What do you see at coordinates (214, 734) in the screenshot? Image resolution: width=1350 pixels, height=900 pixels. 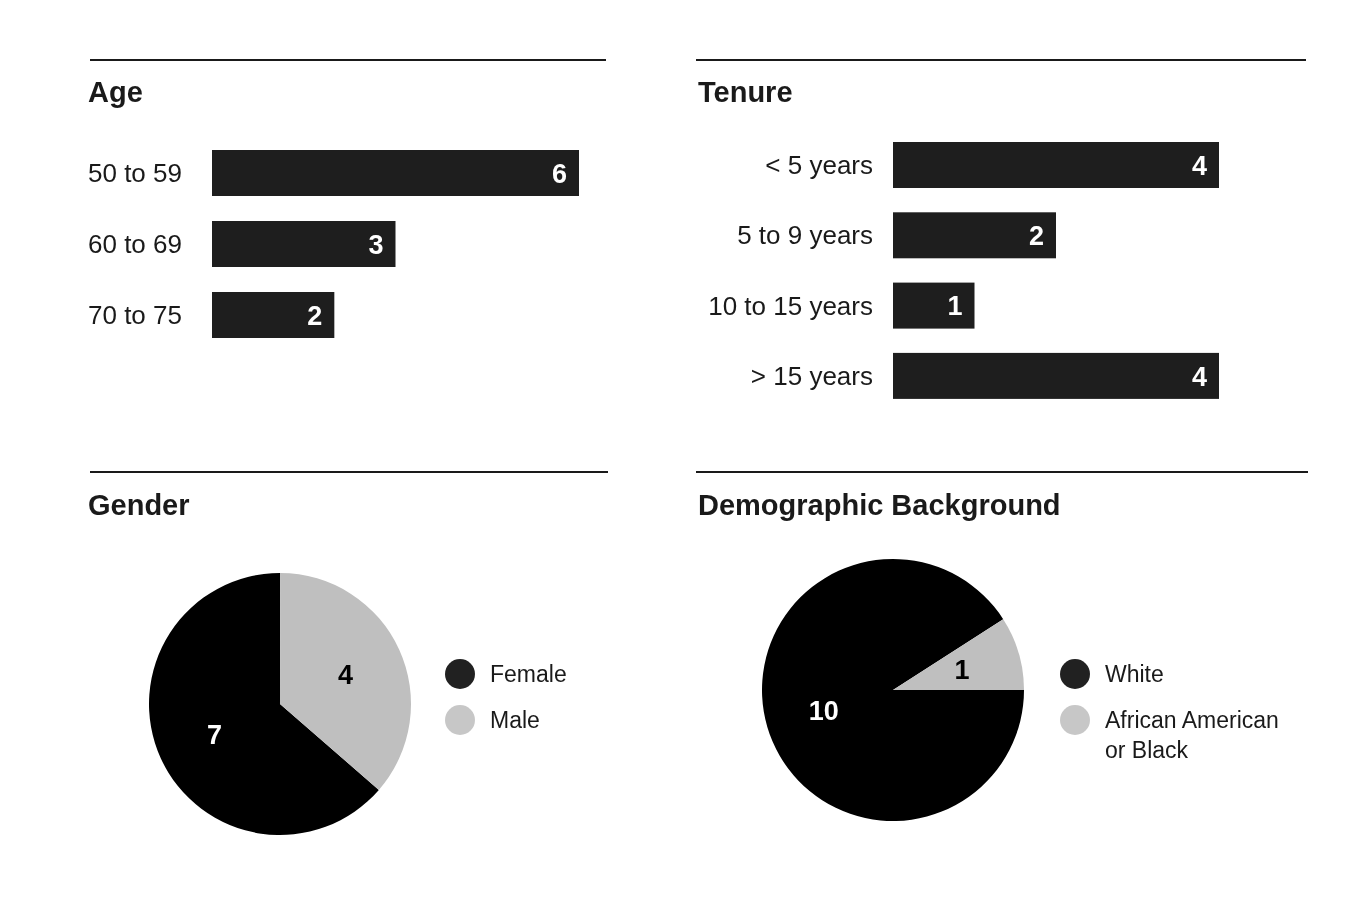 I see `data-label: 7` at bounding box center [214, 734].